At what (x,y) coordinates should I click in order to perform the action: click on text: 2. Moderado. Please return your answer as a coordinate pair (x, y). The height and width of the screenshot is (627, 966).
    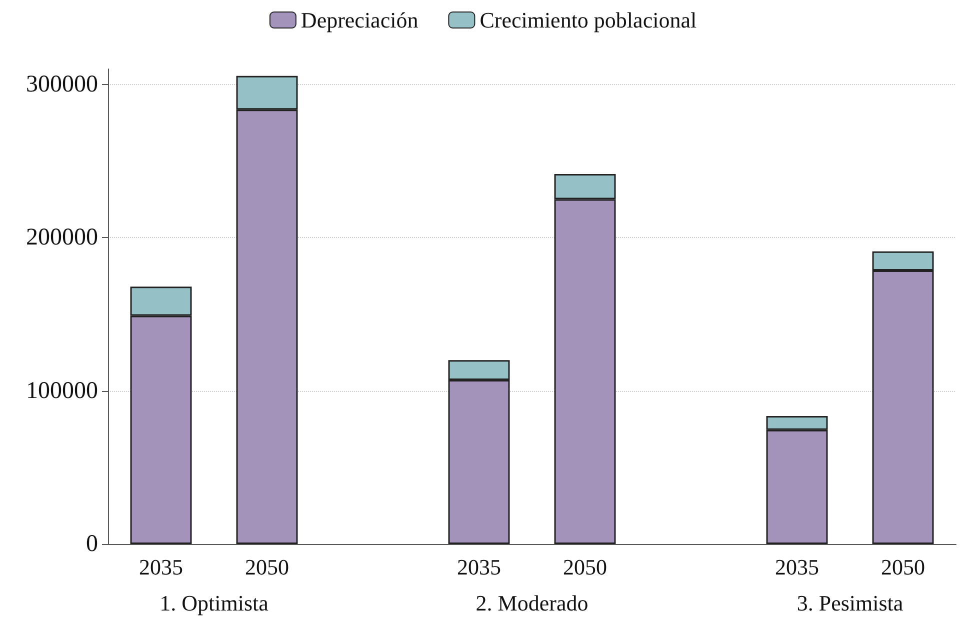
    Looking at the image, I should click on (532, 603).